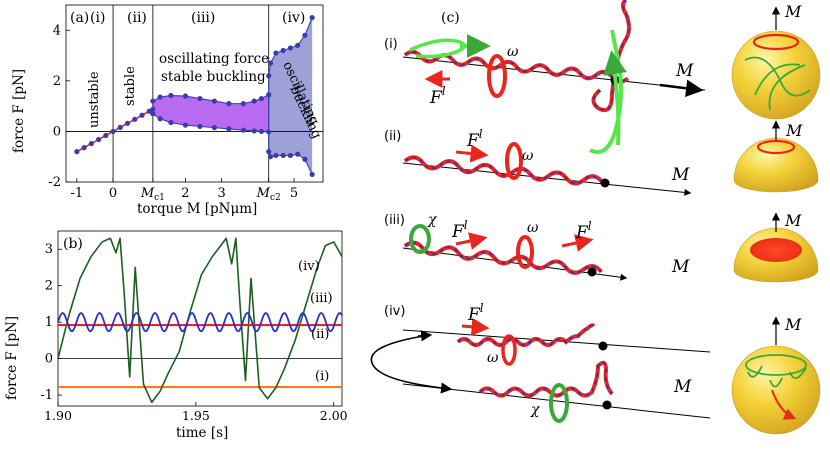 The image size is (830, 449). What do you see at coordinates (514, 161) in the screenshot?
I see `rotation-arrow-omega-ii` at bounding box center [514, 161].